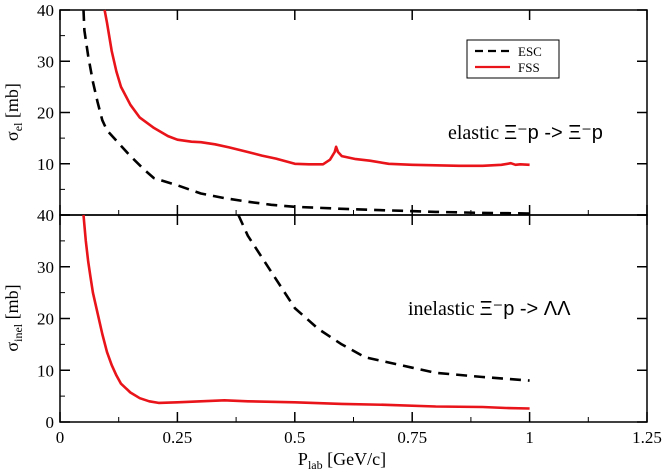 This screenshot has width=664, height=473. Describe the element at coordinates (60, 437) in the screenshot. I see `xtick-label: 0` at that location.